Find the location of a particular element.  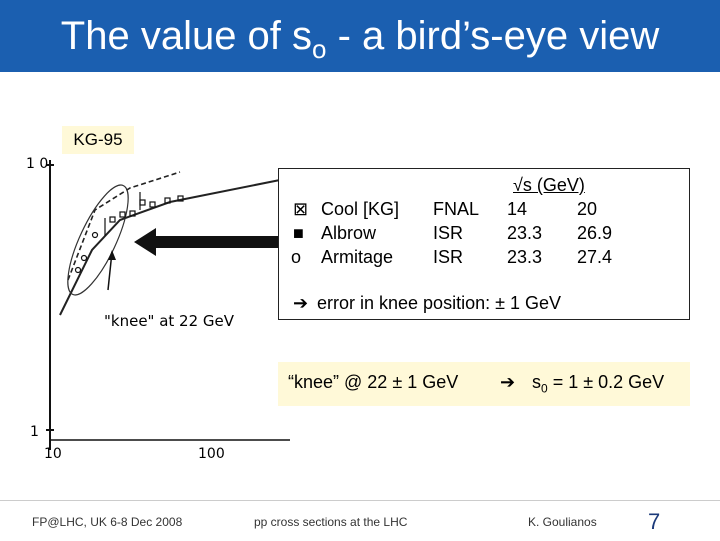

error-note: error in knee position: ± 1 GeV is located at coordinates (439, 303).